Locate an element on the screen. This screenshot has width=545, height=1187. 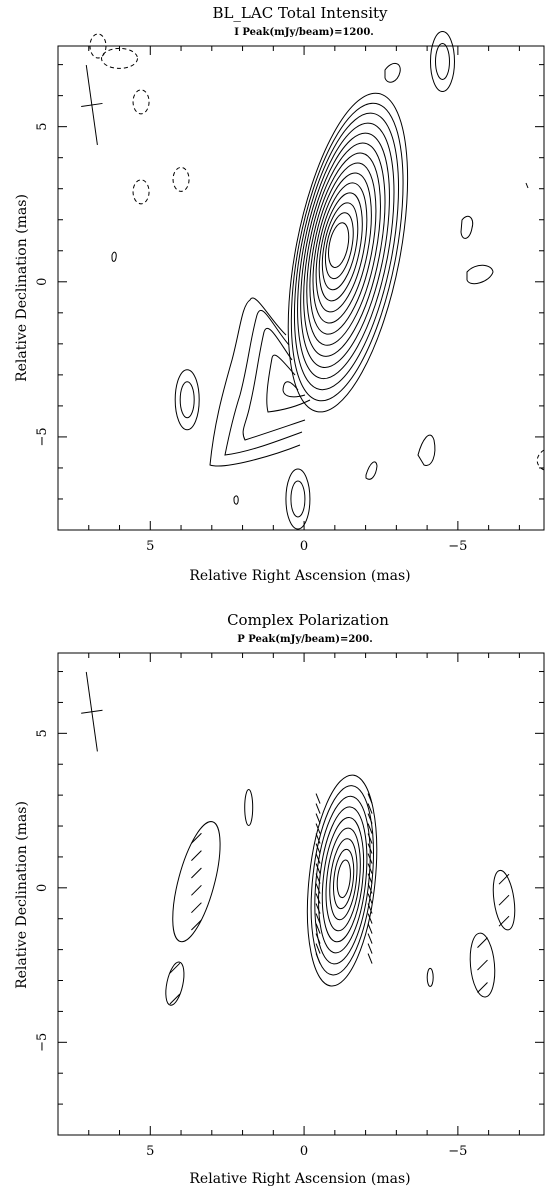
y-tick-label: 0 is located at coordinates (42, 888).